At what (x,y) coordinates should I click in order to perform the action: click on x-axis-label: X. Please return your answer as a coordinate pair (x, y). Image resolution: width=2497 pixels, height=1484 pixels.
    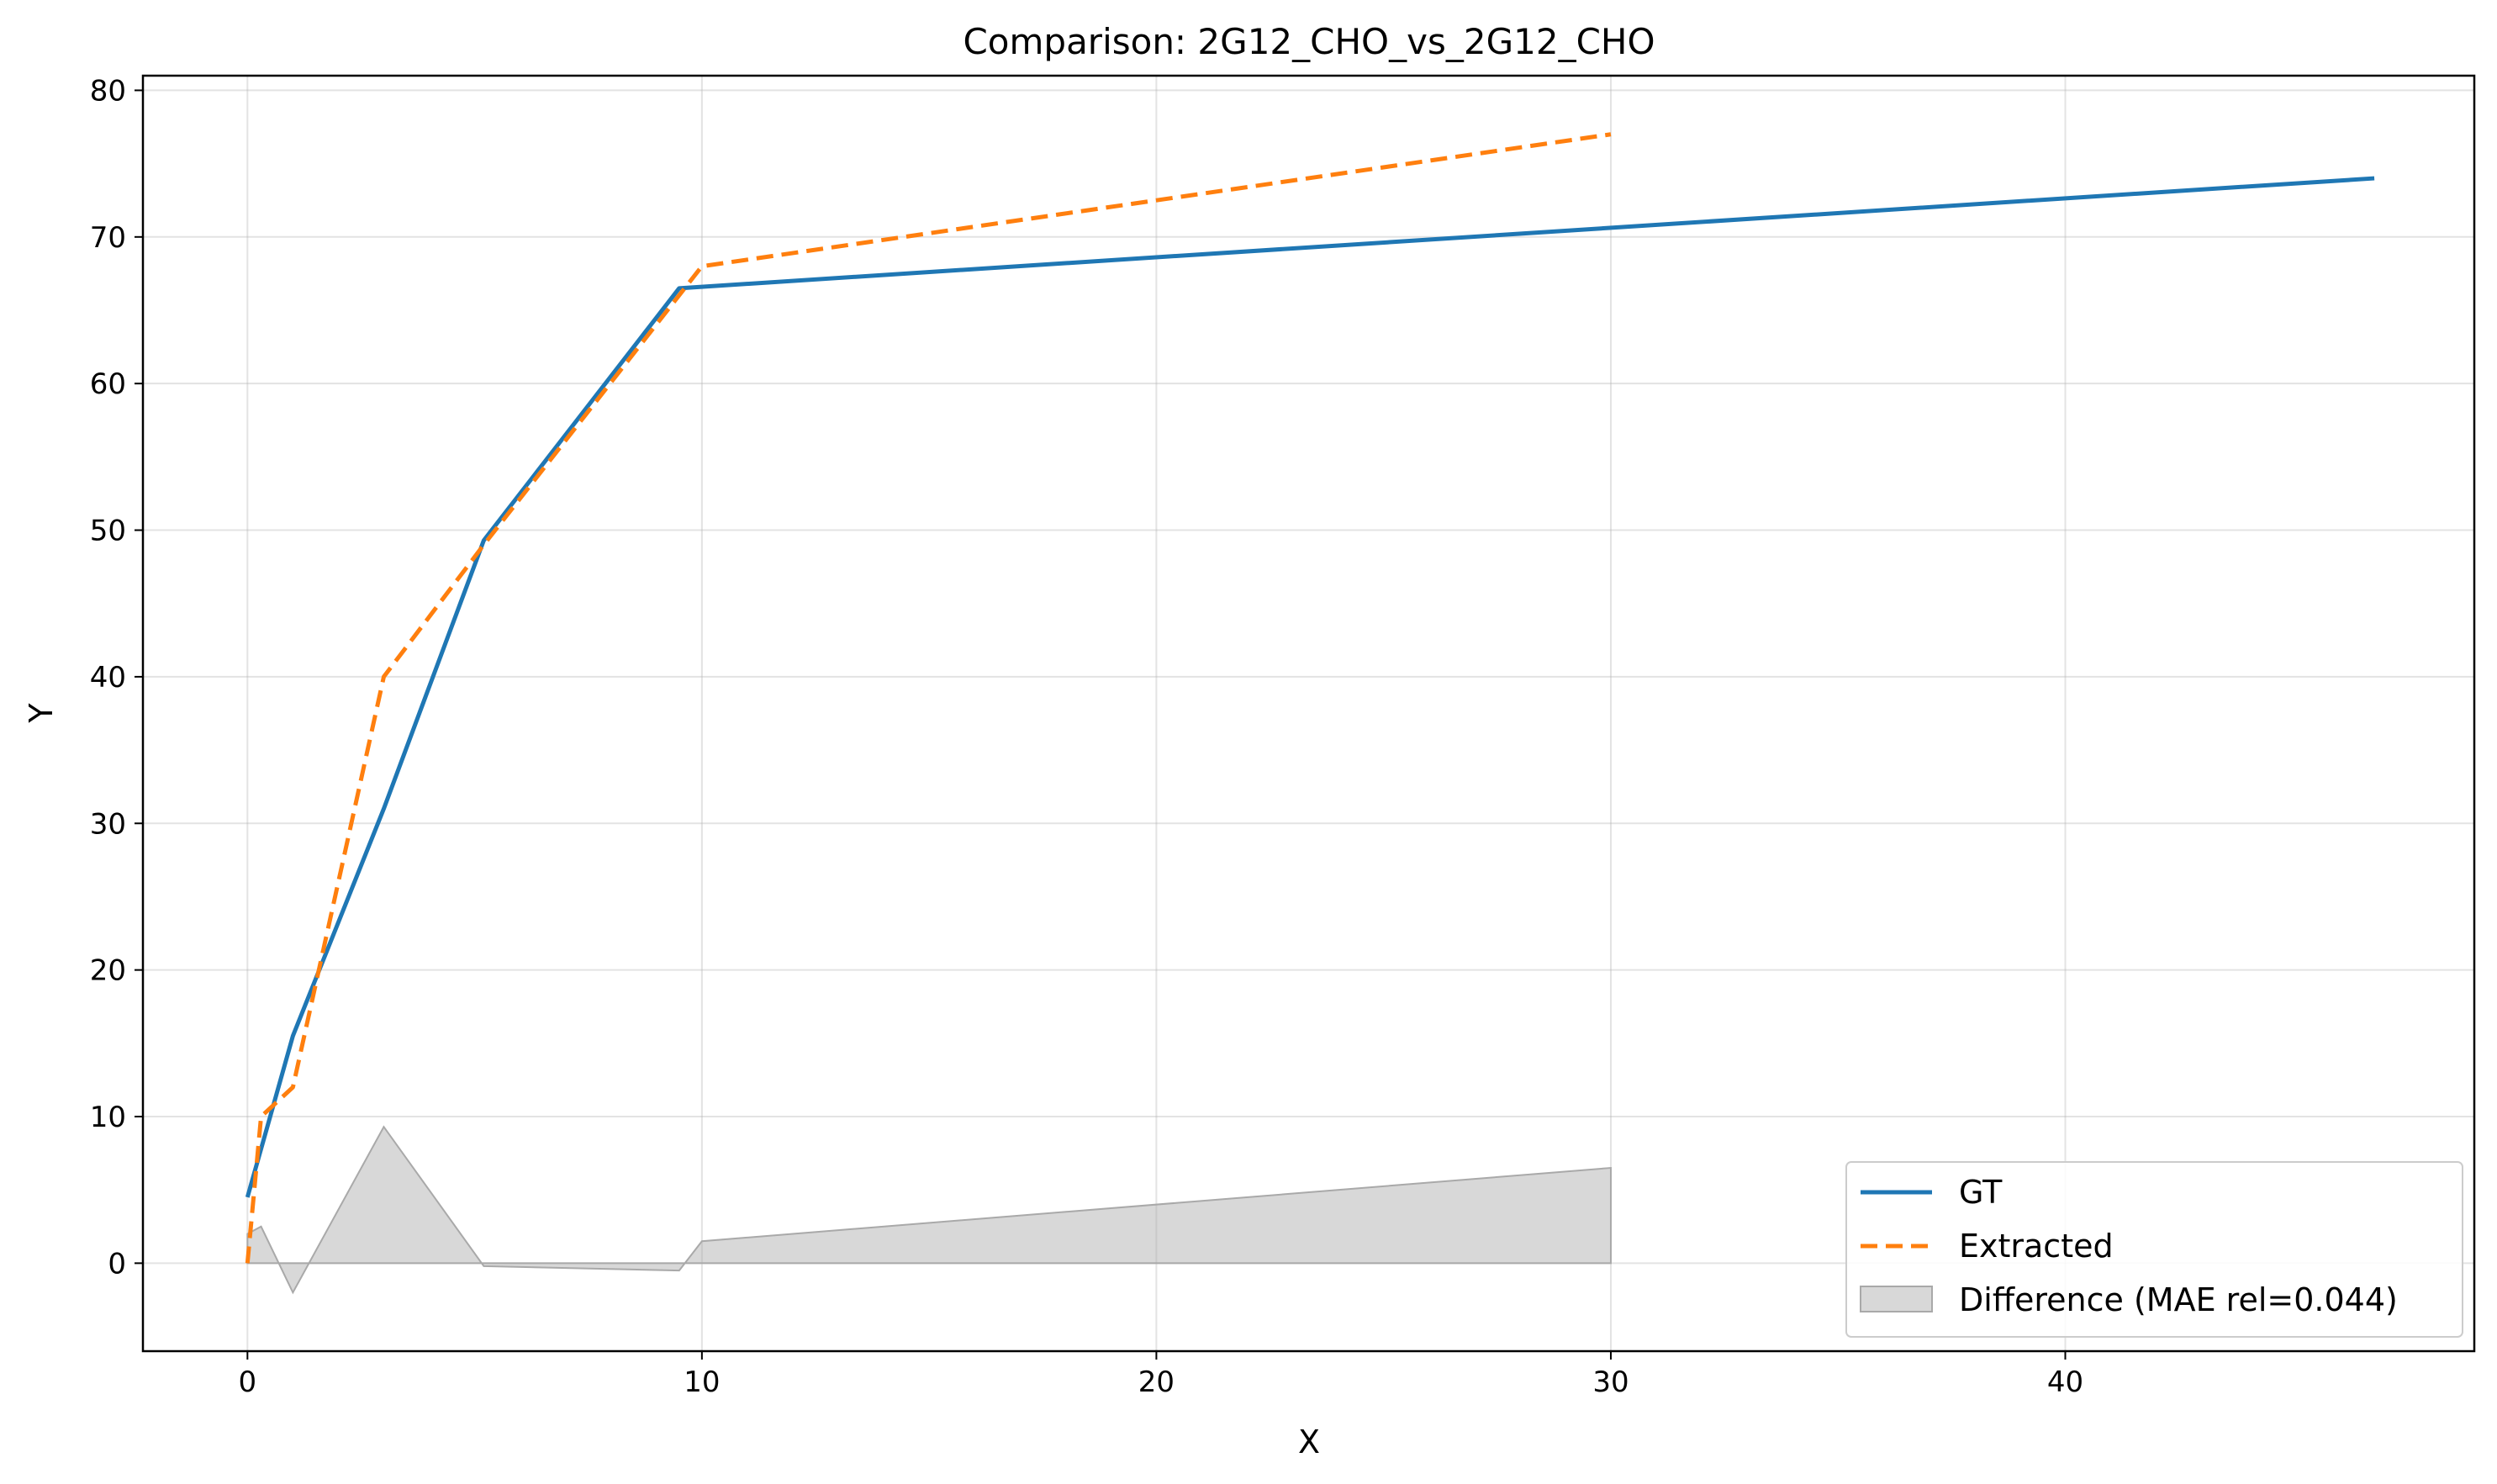
    Looking at the image, I should click on (1309, 1441).